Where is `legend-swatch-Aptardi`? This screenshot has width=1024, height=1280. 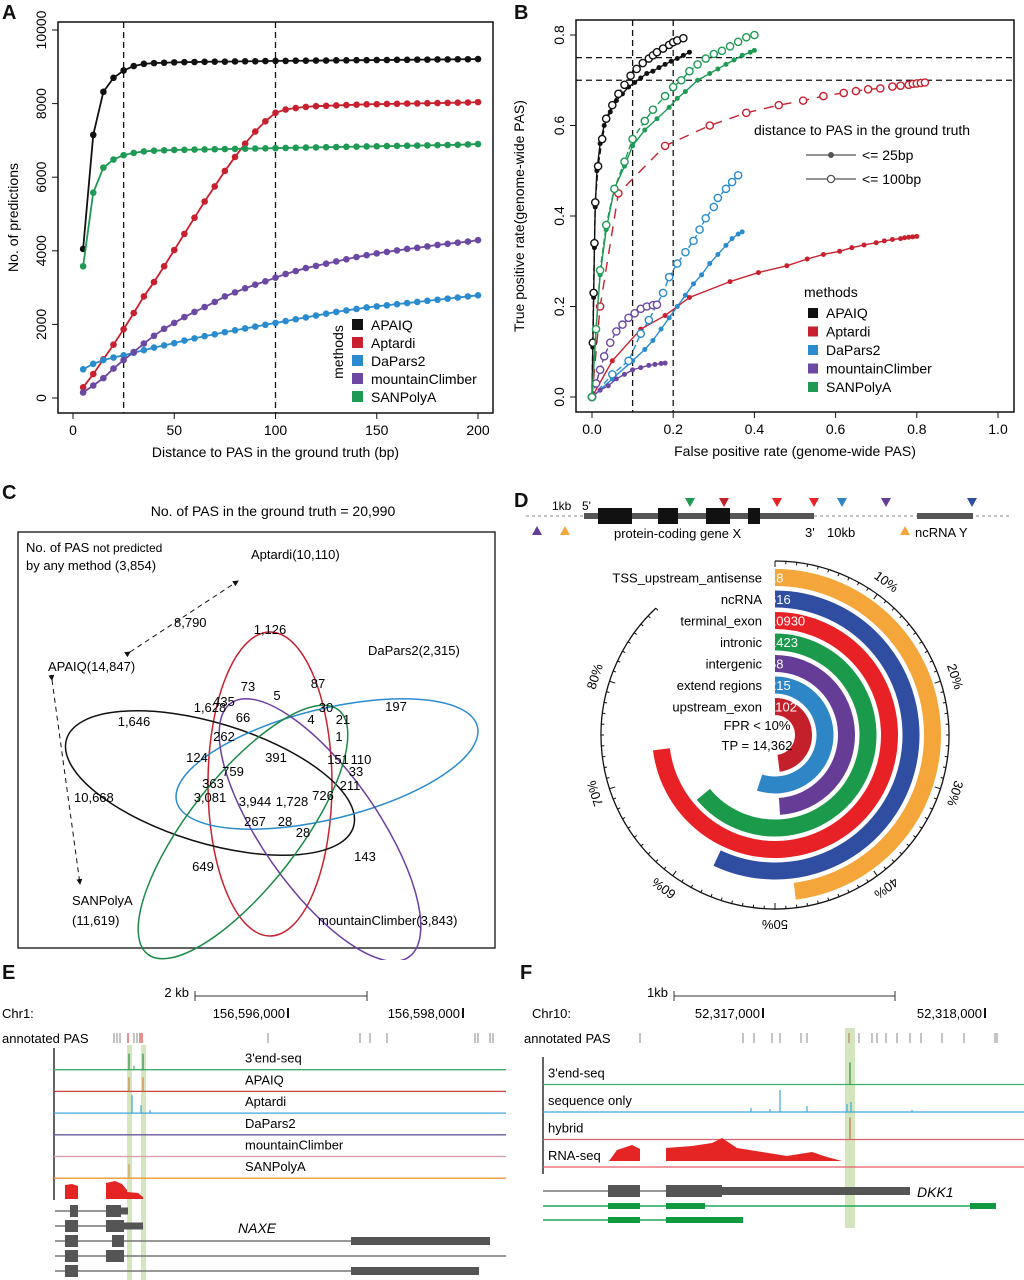 legend-swatch-Aptardi is located at coordinates (357, 342).